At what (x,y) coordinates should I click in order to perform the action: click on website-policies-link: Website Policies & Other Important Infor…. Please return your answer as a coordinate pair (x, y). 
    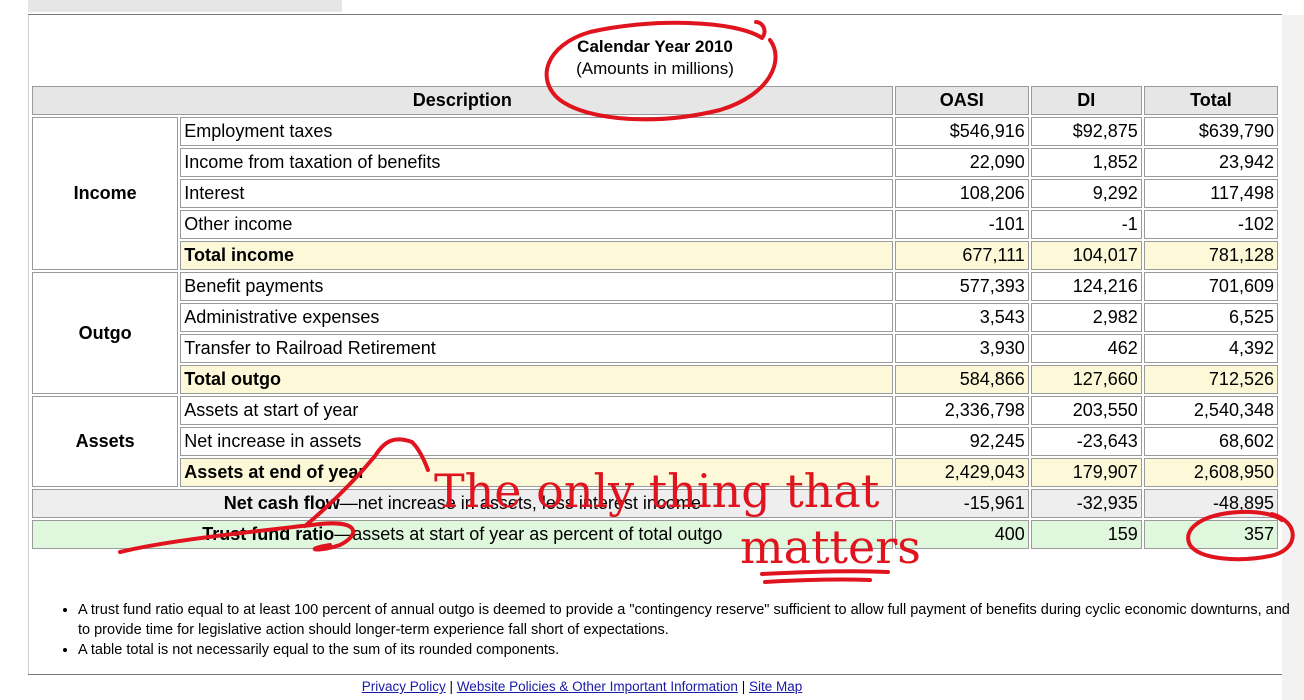
    Looking at the image, I should click on (597, 686).